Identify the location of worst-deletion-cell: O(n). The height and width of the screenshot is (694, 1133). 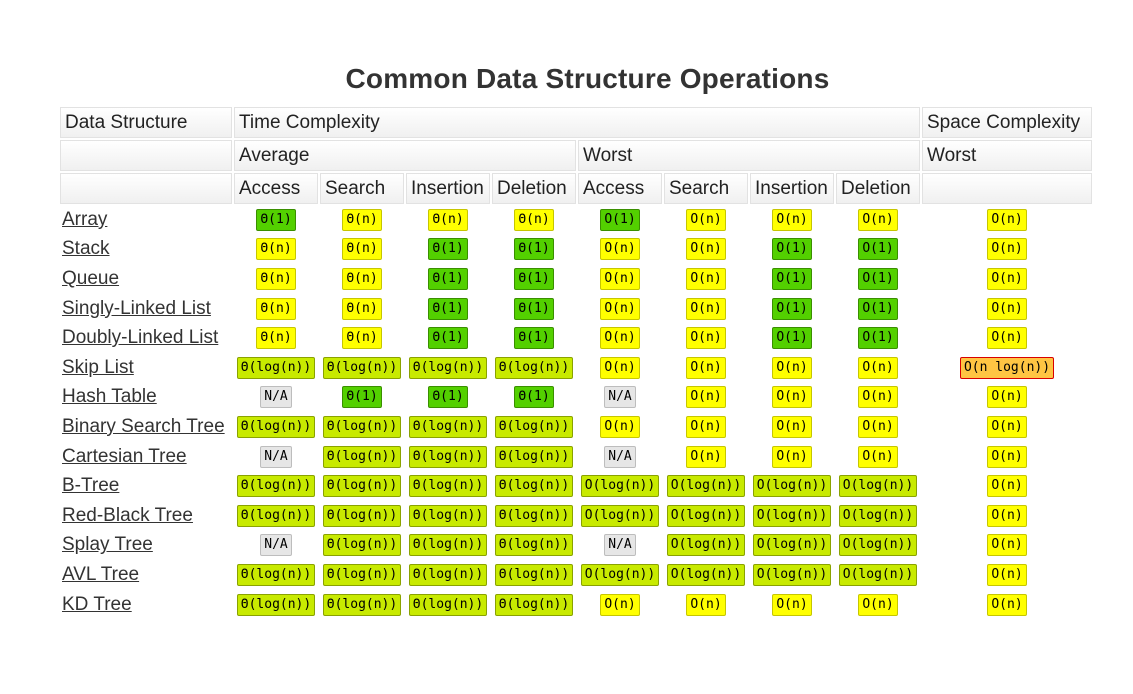
(878, 368).